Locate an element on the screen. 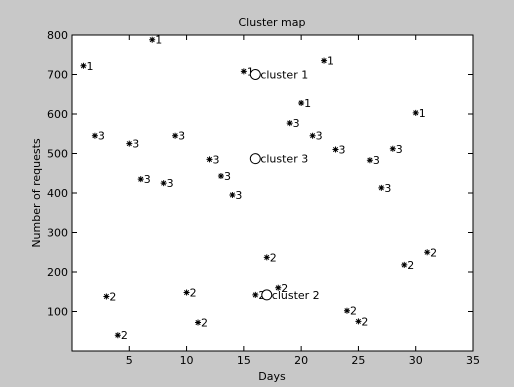  cluster-centroids: cluster 1 cluster 3 cluster 2 is located at coordinates (284, 185).